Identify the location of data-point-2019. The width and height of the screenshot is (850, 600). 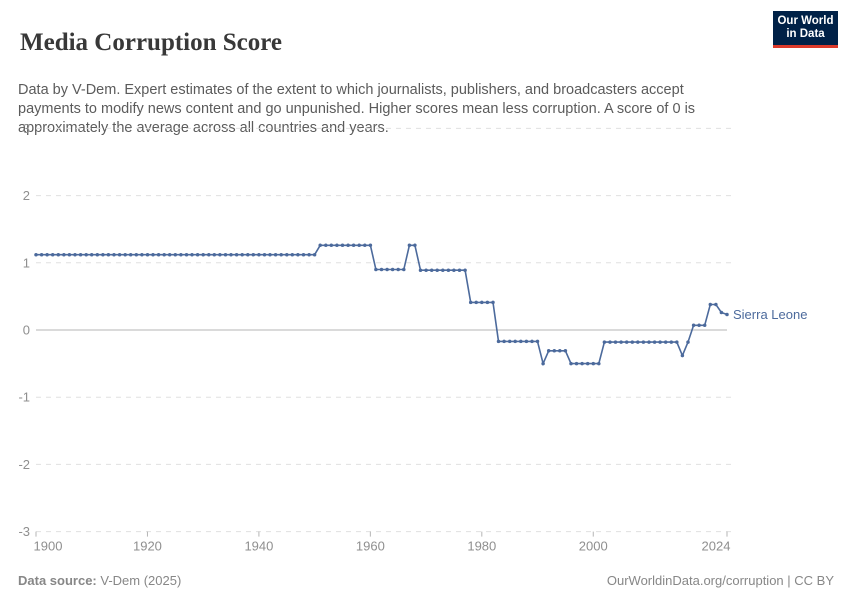
(699, 325).